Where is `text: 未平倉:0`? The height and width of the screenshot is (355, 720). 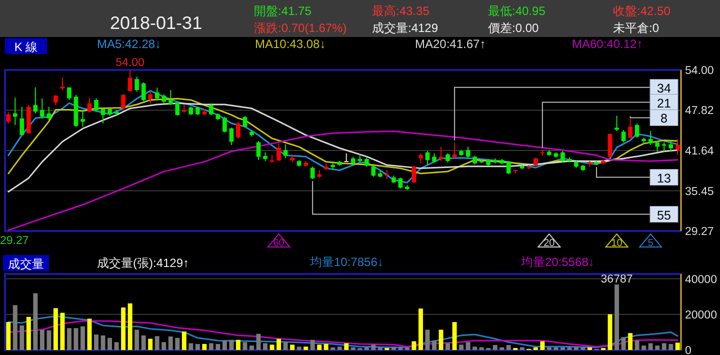
text: 未平倉:0 is located at coordinates (636, 28).